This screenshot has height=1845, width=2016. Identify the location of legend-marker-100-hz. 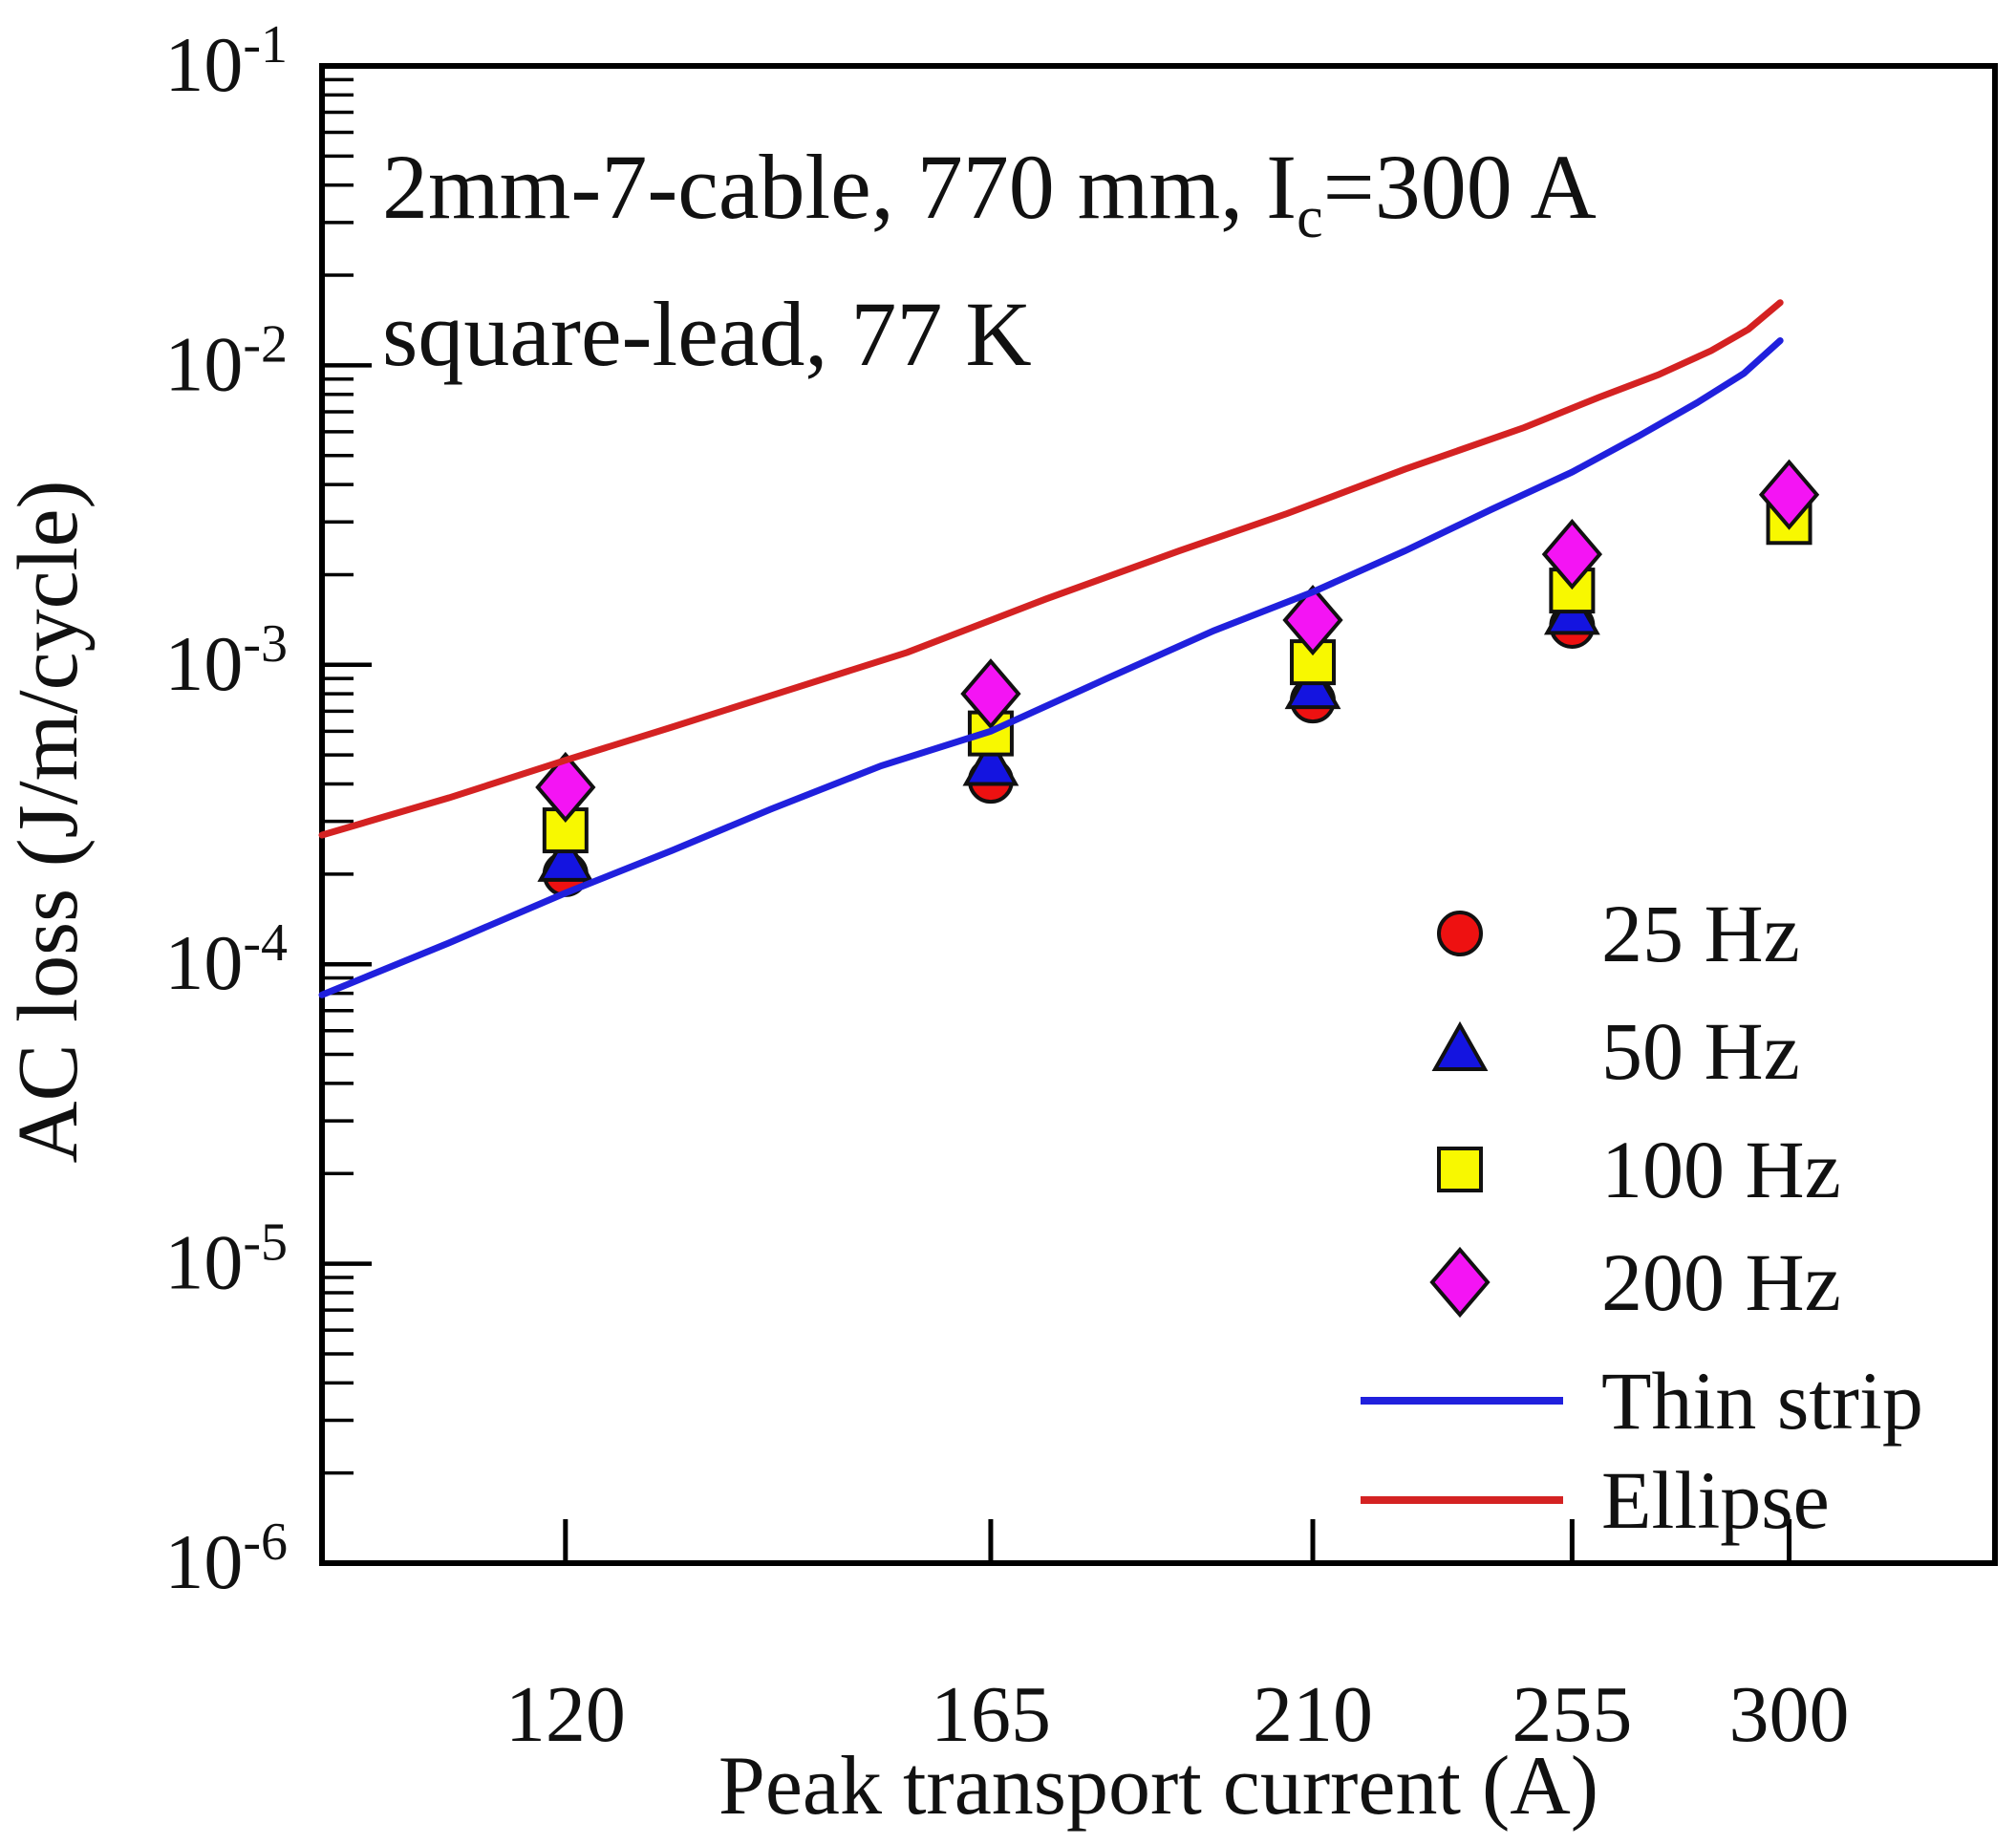
(1460, 1169).